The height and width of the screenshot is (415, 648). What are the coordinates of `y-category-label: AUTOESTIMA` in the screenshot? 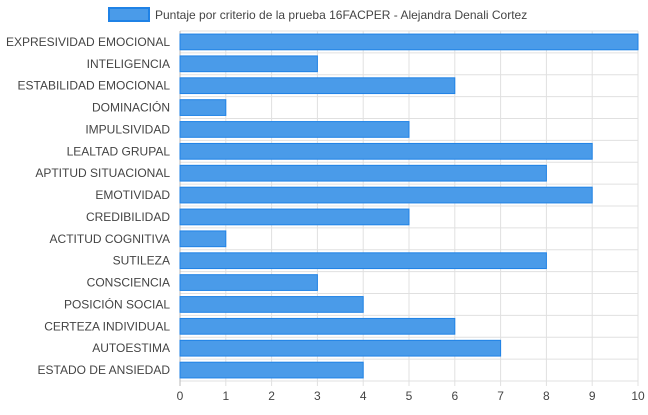 It's located at (131, 348).